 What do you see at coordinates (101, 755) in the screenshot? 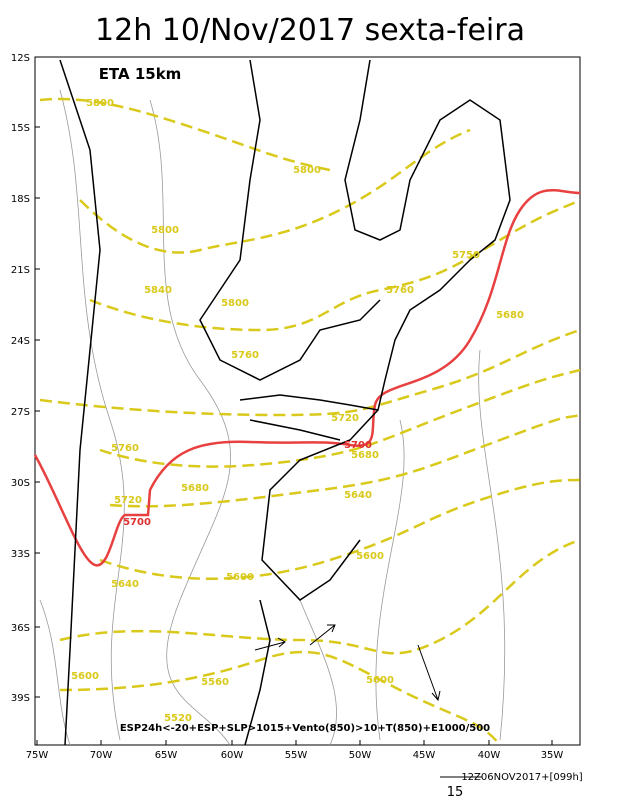
I see `lon-label: 70W` at bounding box center [101, 755].